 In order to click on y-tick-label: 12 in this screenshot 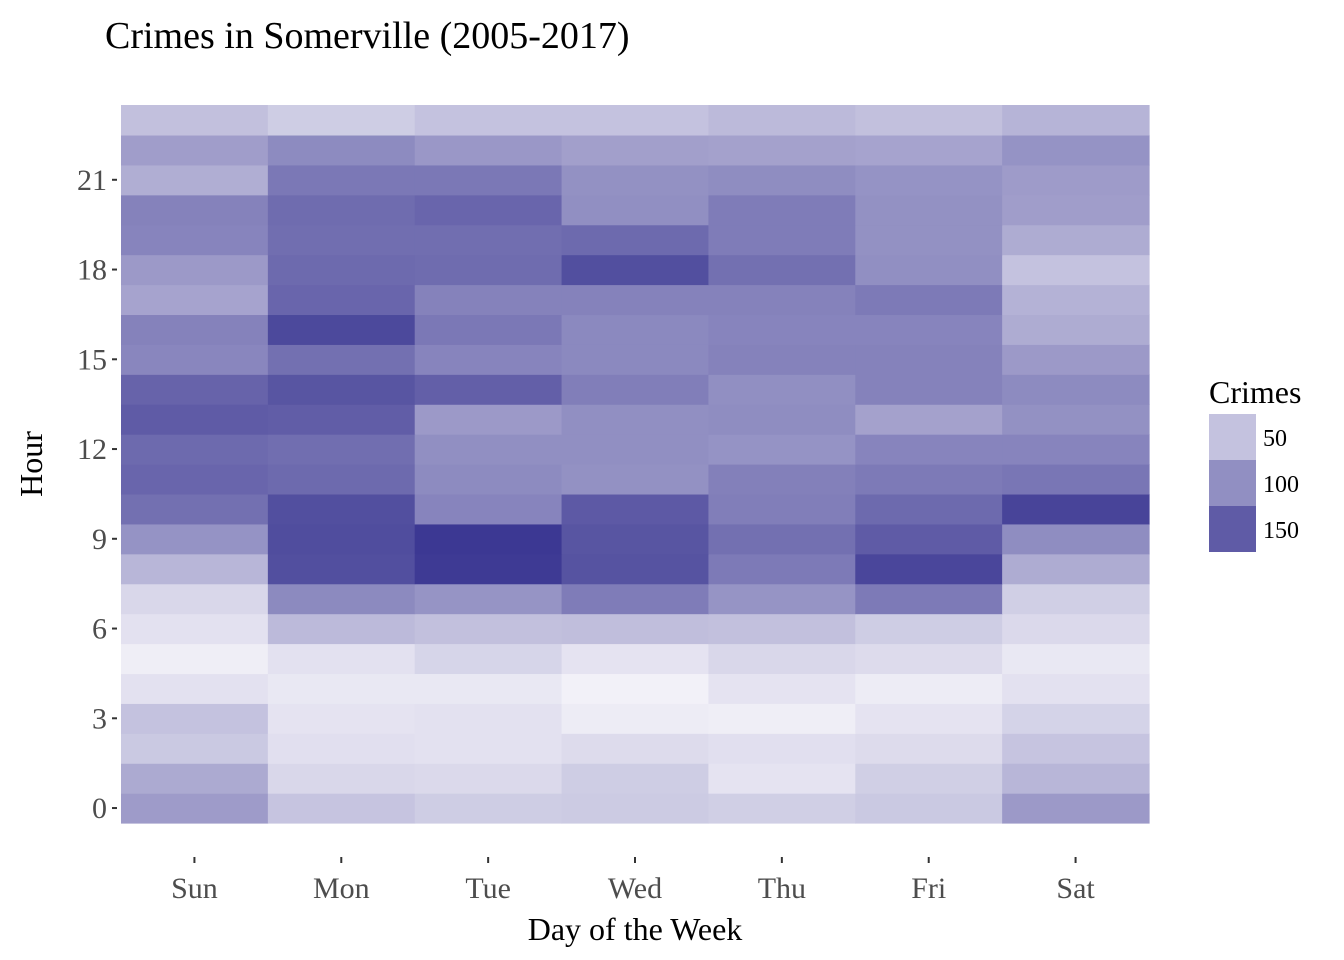, I will do `click(92, 449)`.